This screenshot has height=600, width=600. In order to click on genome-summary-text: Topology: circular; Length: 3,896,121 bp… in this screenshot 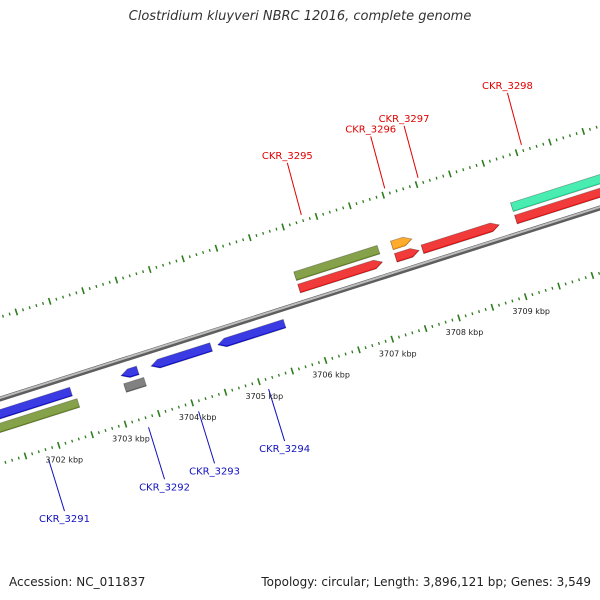, I will do `click(426, 582)`.